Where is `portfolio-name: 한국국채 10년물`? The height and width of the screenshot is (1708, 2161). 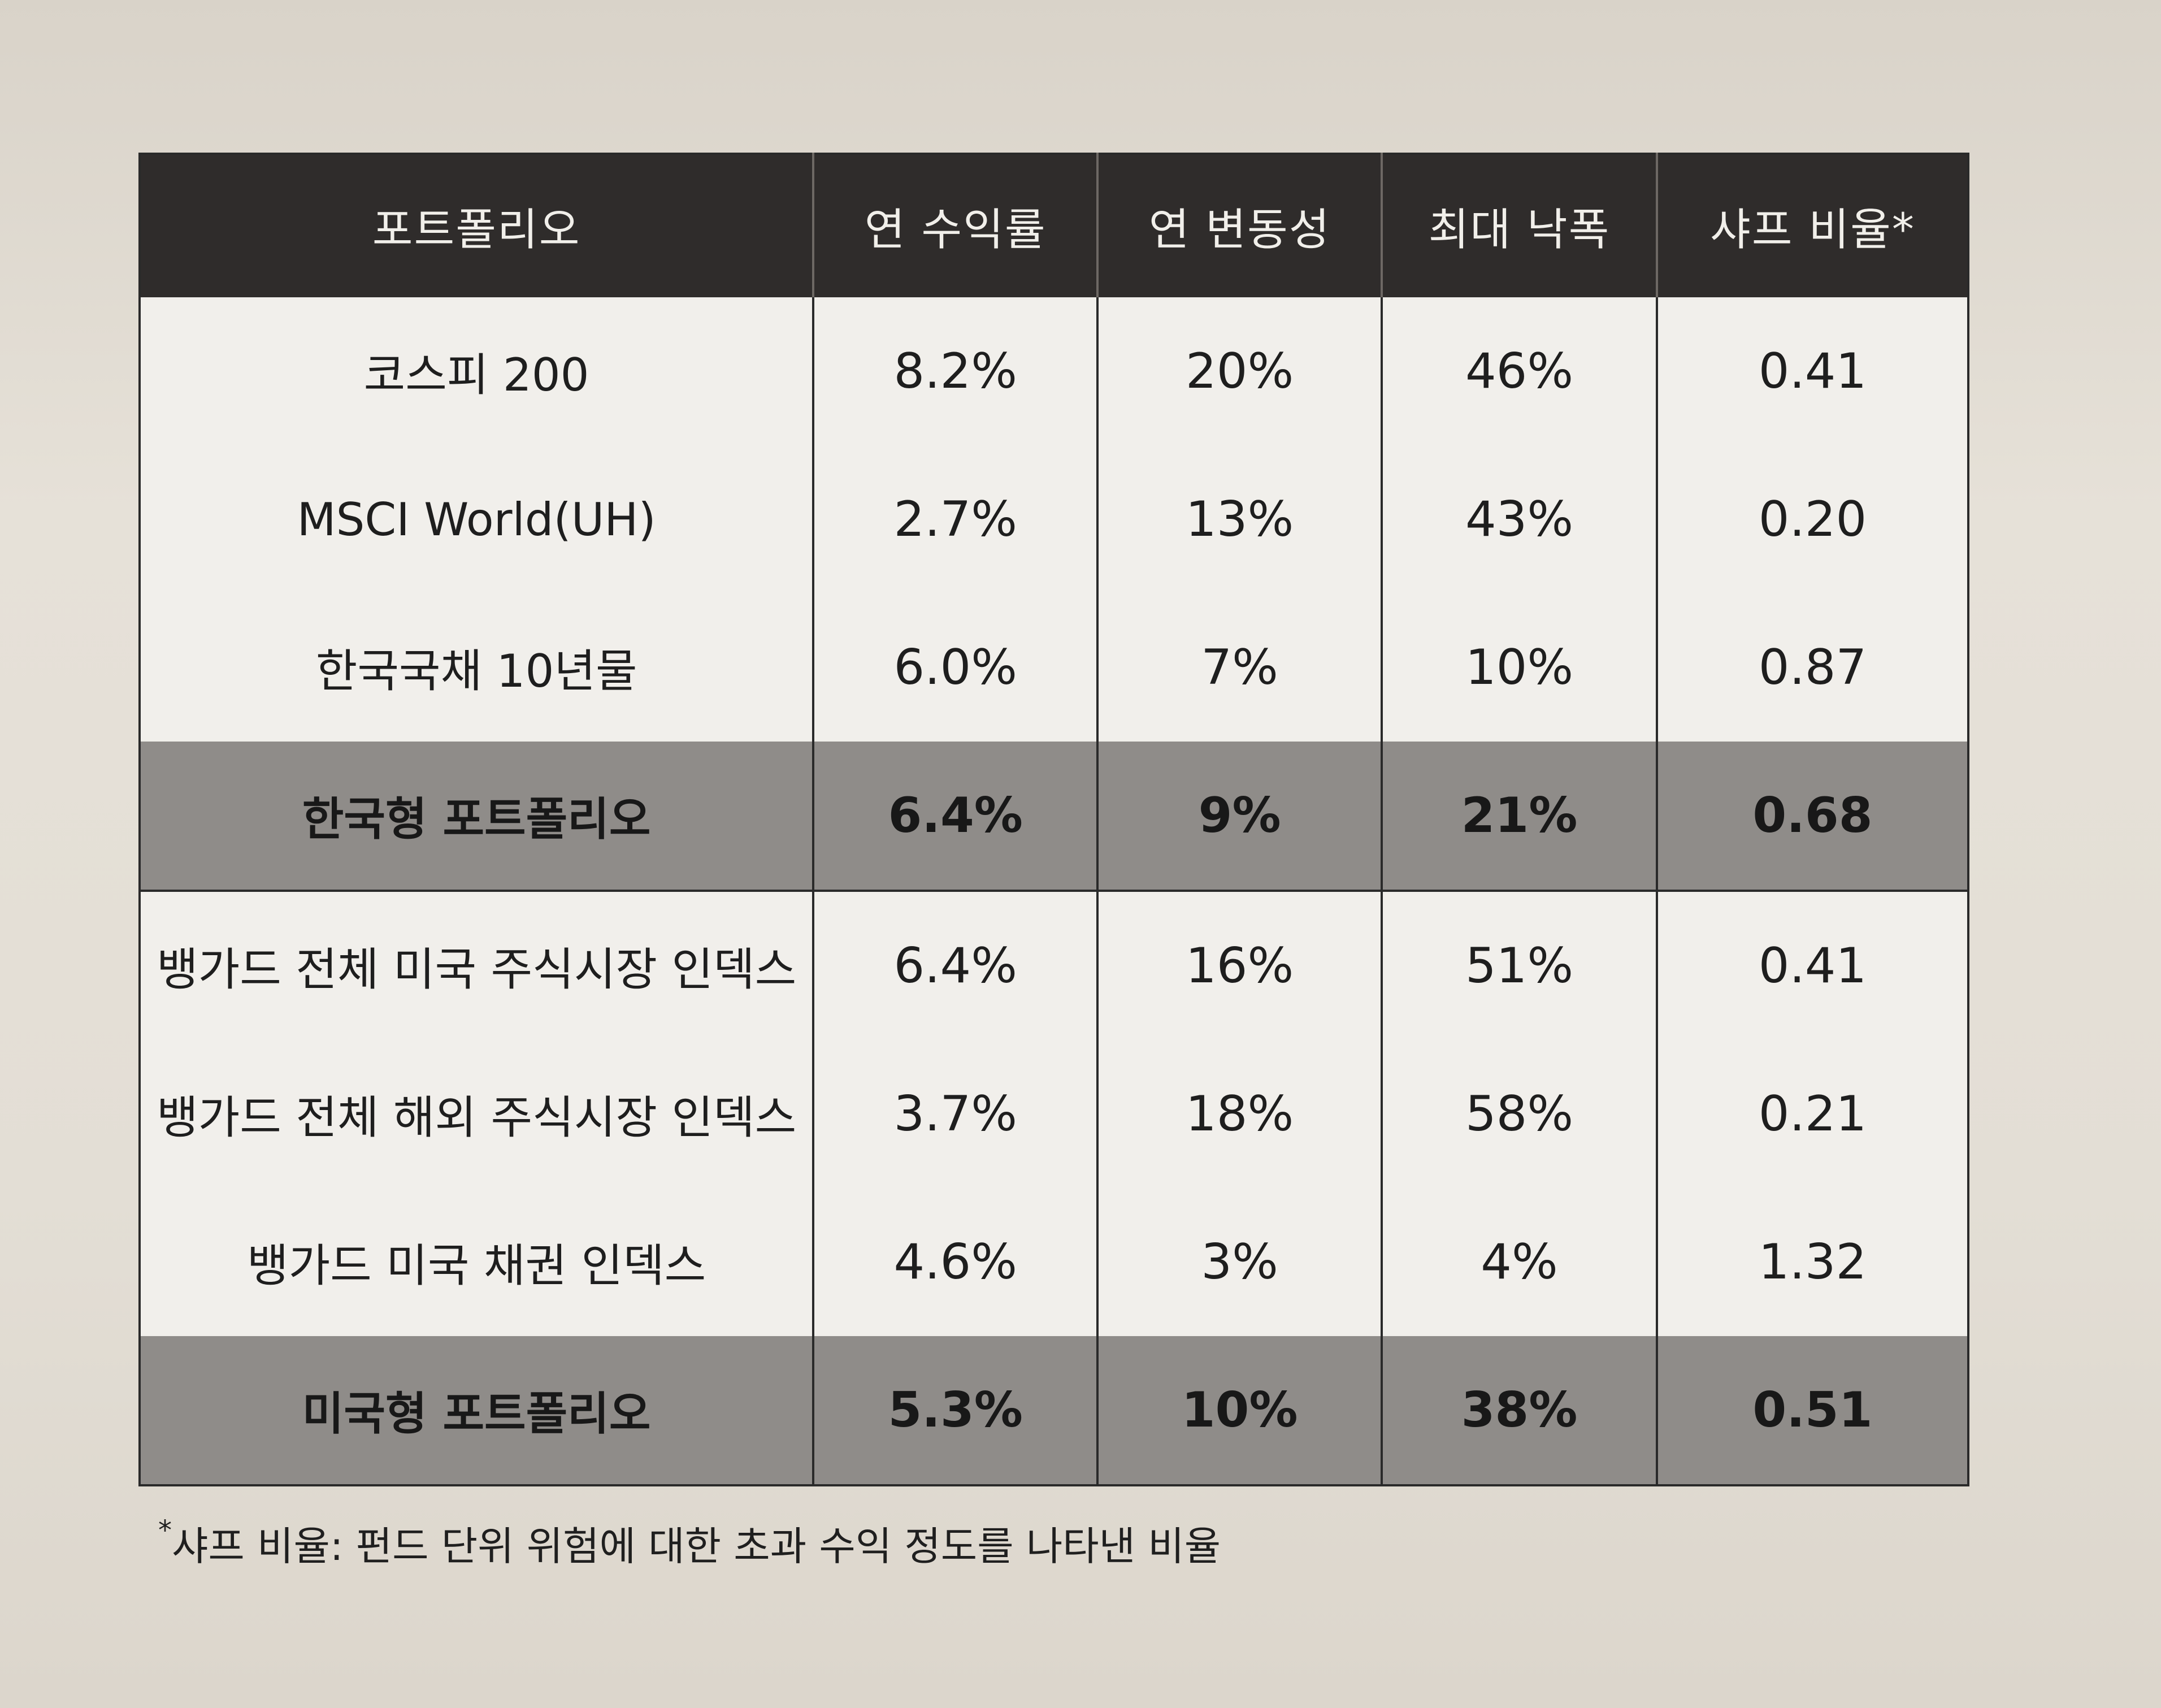 portfolio-name: 한국국채 10년물 is located at coordinates (477, 668).